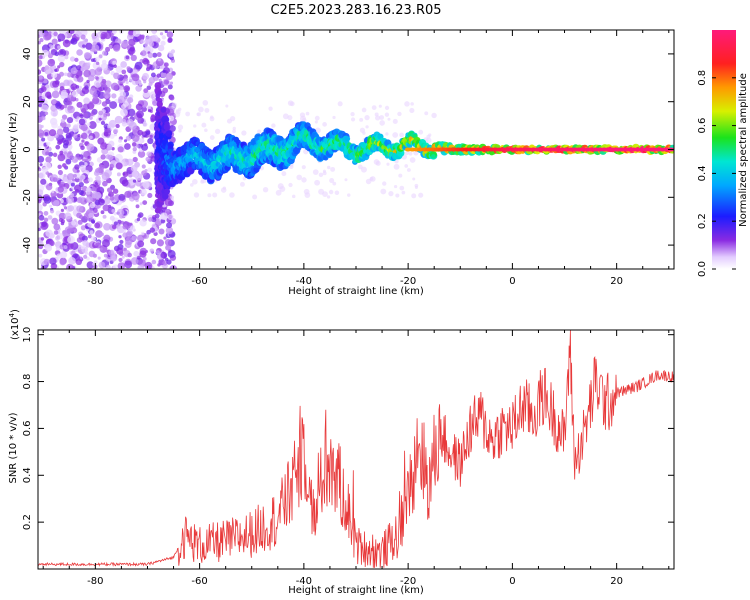 This screenshot has height=600, width=750. I want to click on spectrogram-ytick-label: 40, so click(27, 54).